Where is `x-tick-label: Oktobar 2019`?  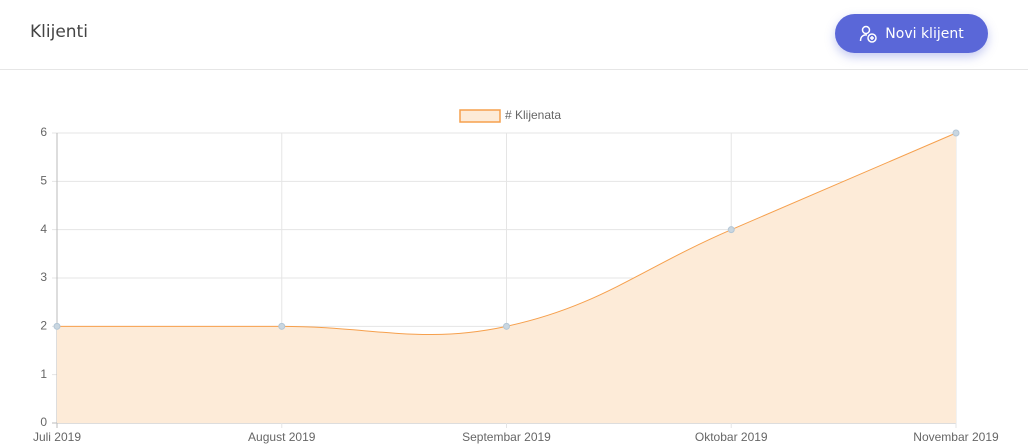
x-tick-label: Oktobar 2019 is located at coordinates (731, 437).